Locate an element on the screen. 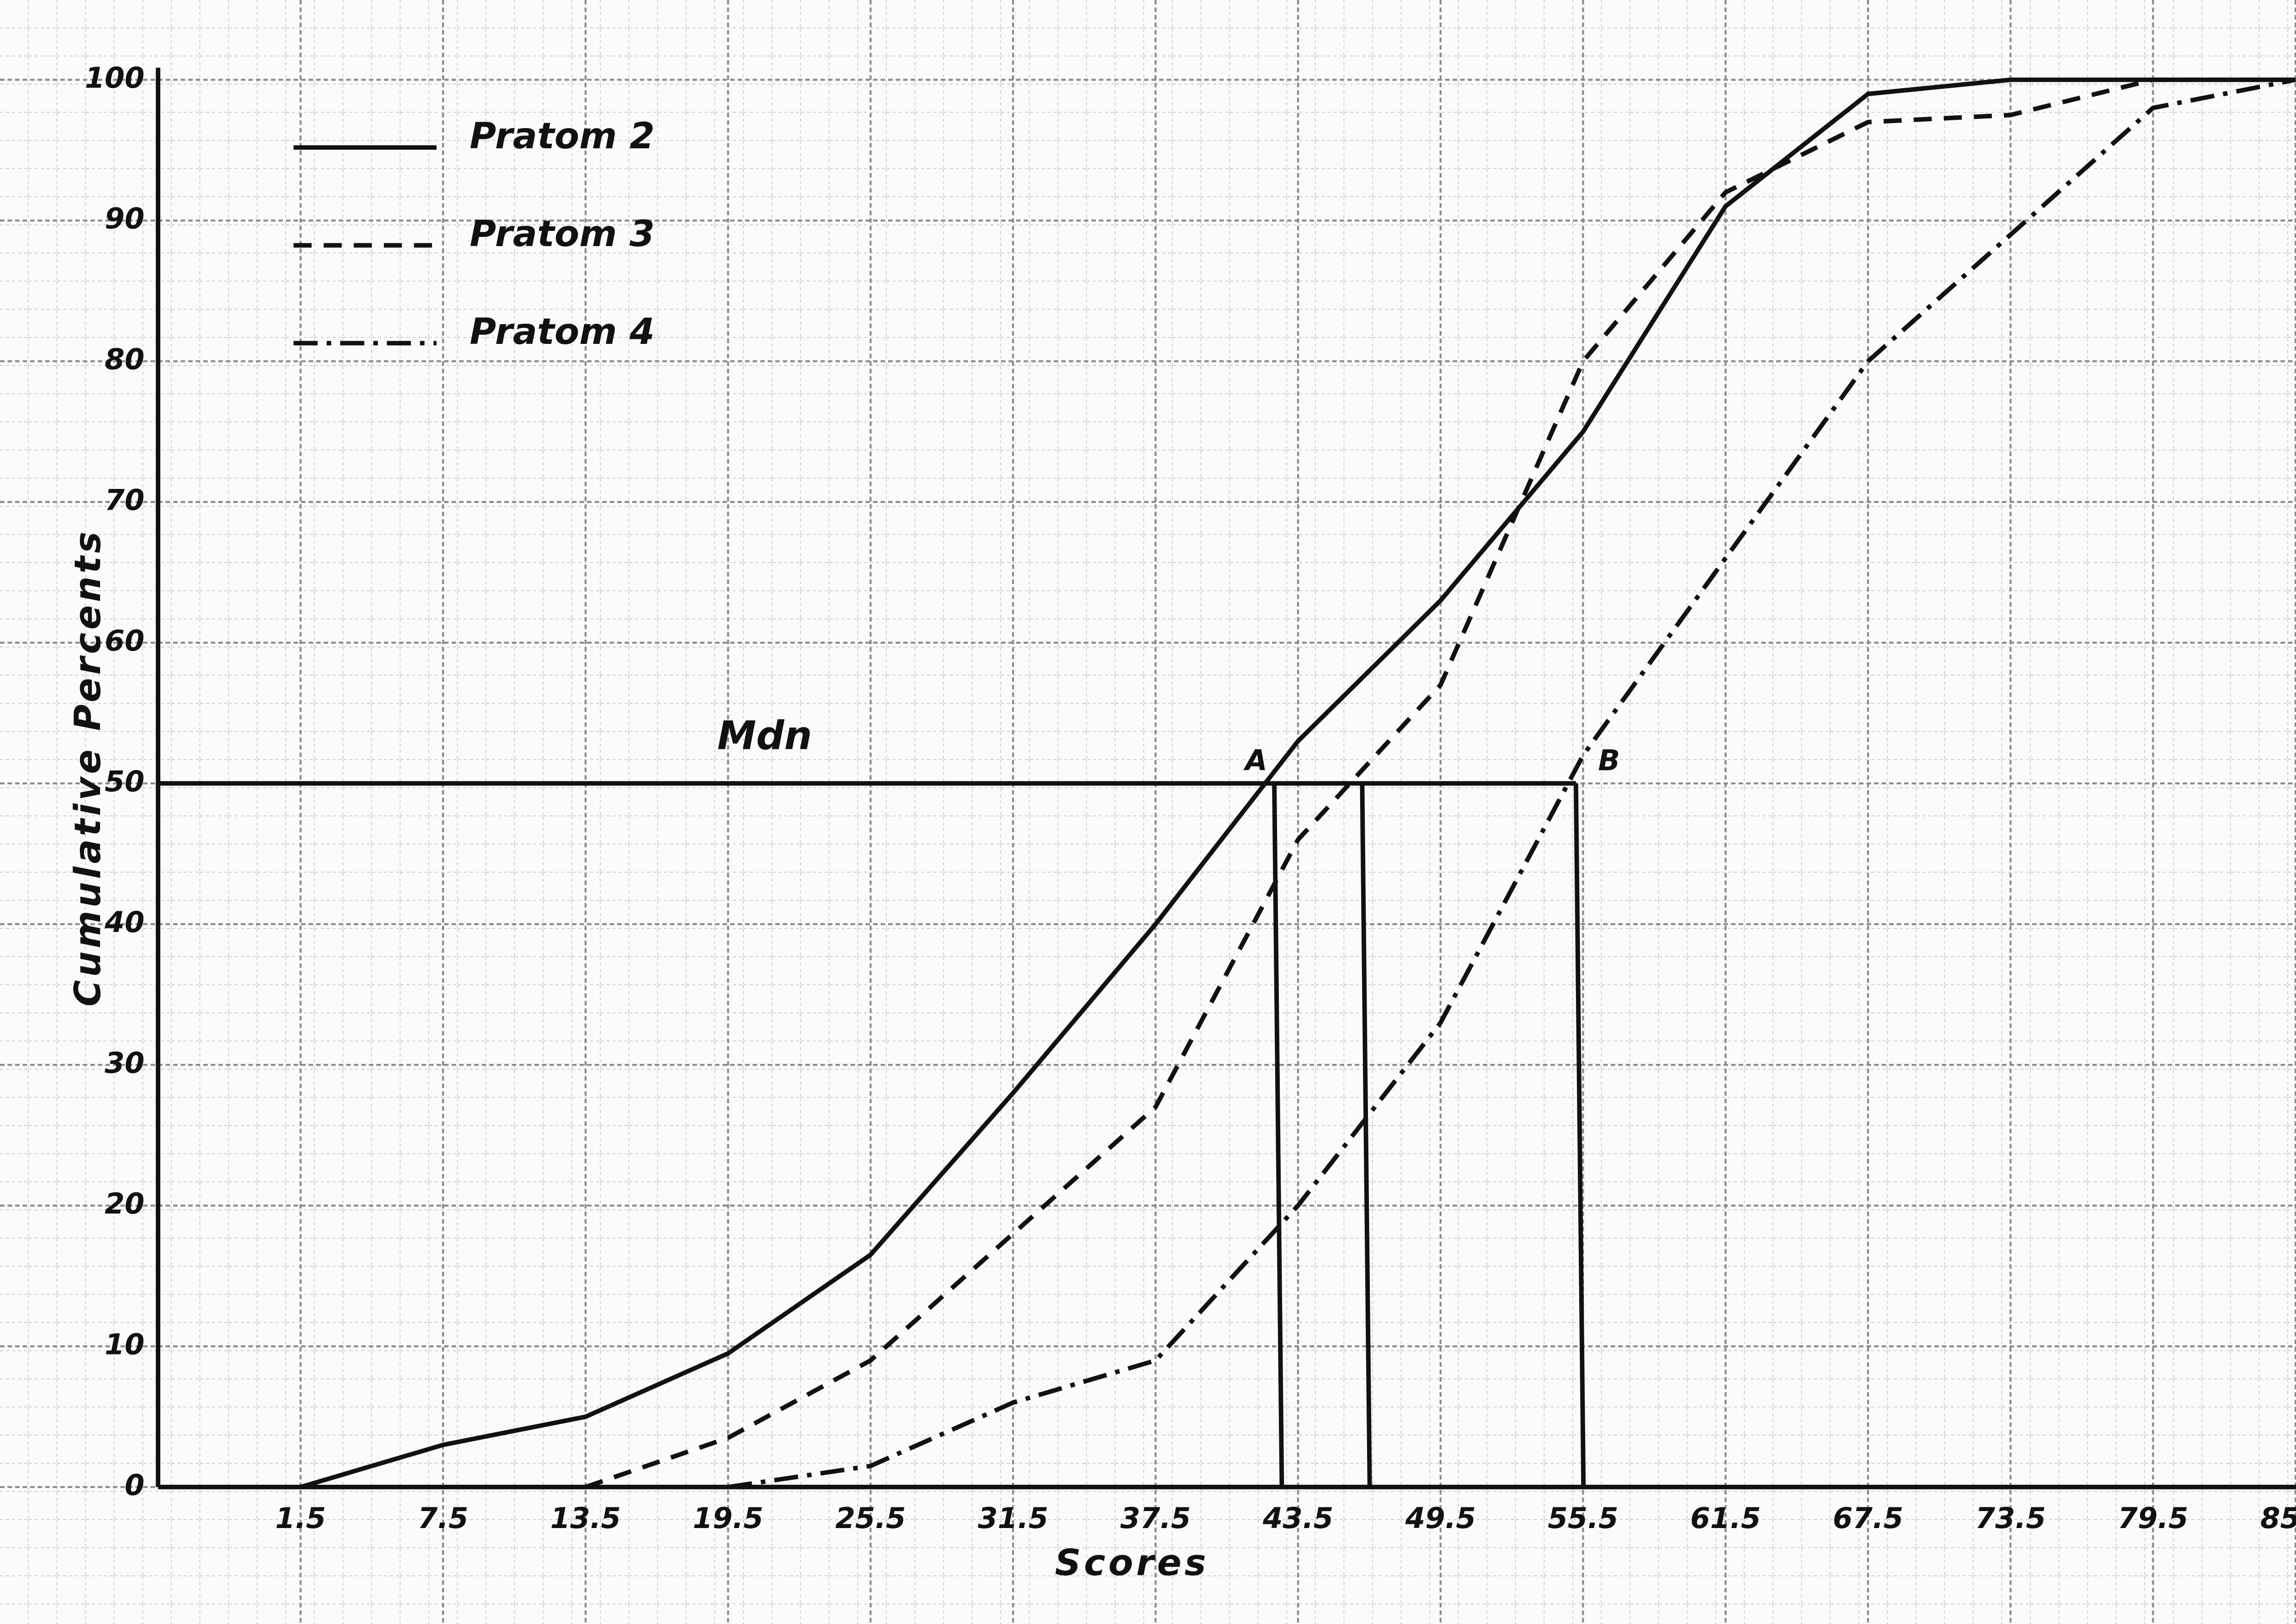  legend-label: Pratom 2 is located at coordinates (562, 136).